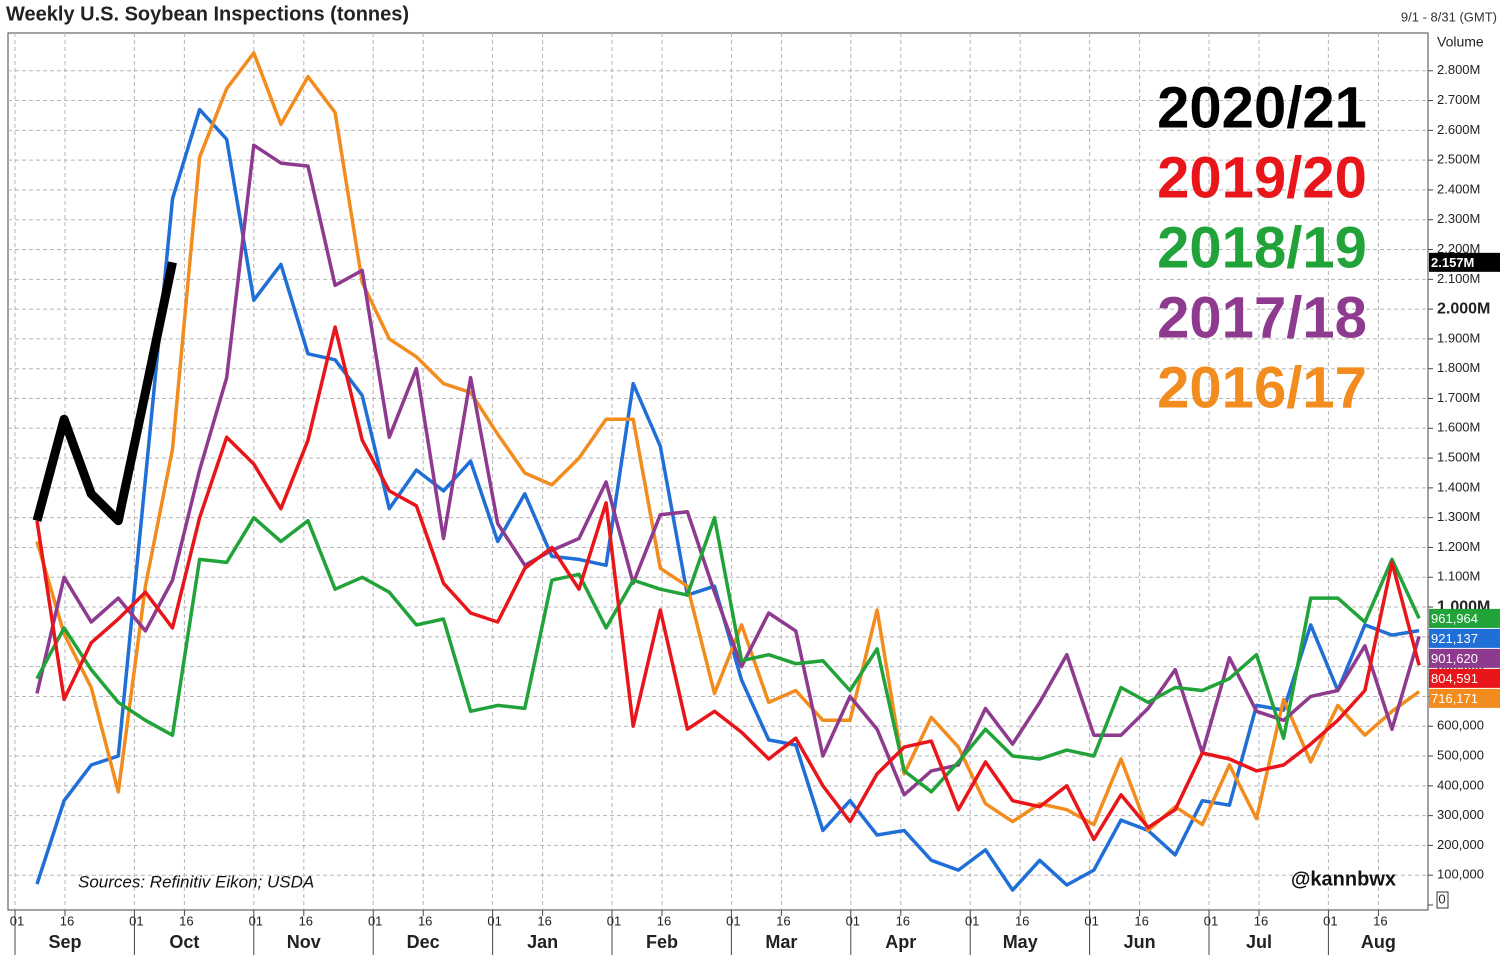 Image resolution: width=1500 pixels, height=955 pixels. What do you see at coordinates (1458, 188) in the screenshot?
I see `y-tick-label: 2.400M` at bounding box center [1458, 188].